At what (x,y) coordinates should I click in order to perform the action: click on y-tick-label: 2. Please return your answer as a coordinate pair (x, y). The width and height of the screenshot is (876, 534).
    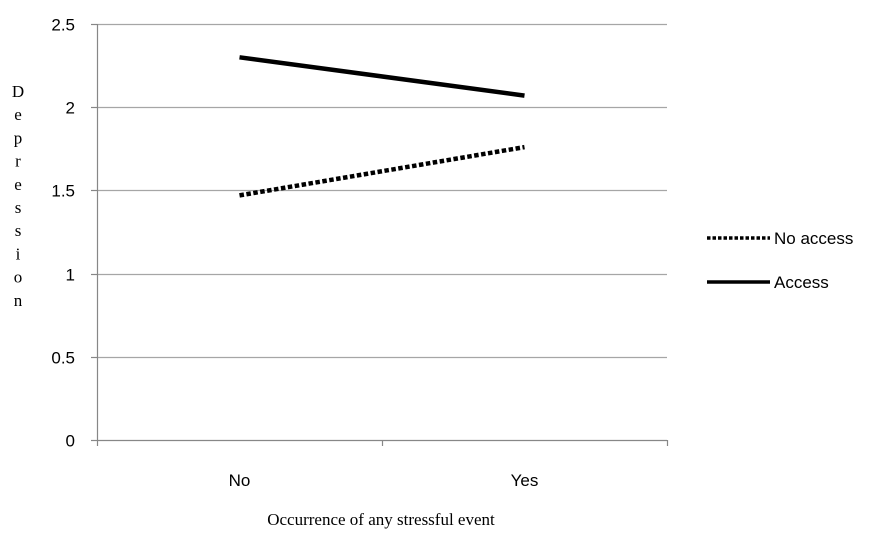
    Looking at the image, I should click on (70, 108).